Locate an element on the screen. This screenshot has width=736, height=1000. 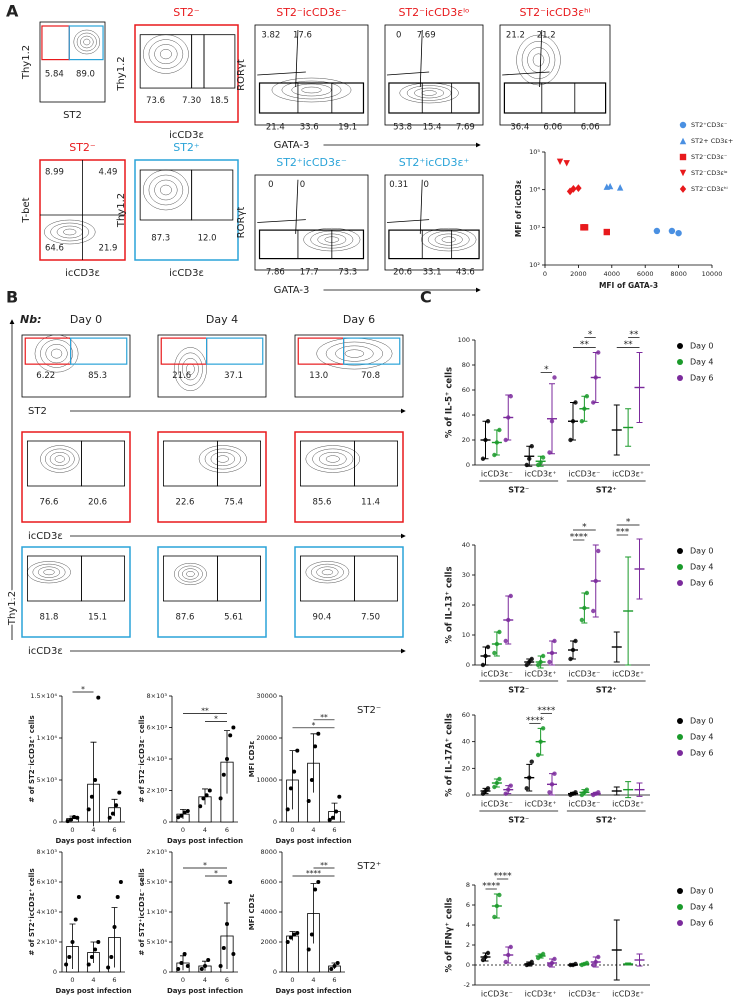
significance-label: **** is located at coordinates (579, 538).